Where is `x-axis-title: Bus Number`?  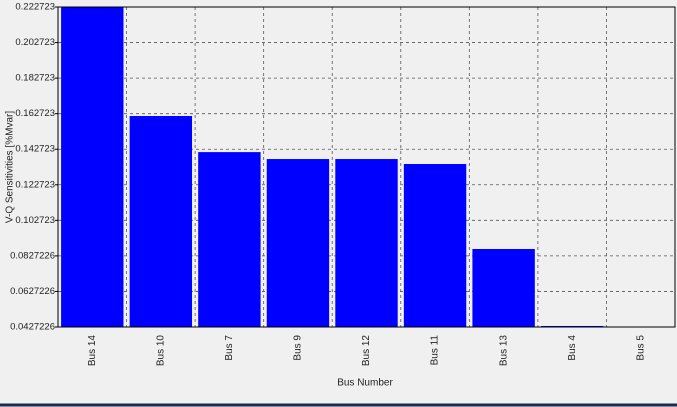 x-axis-title: Bus Number is located at coordinates (365, 383).